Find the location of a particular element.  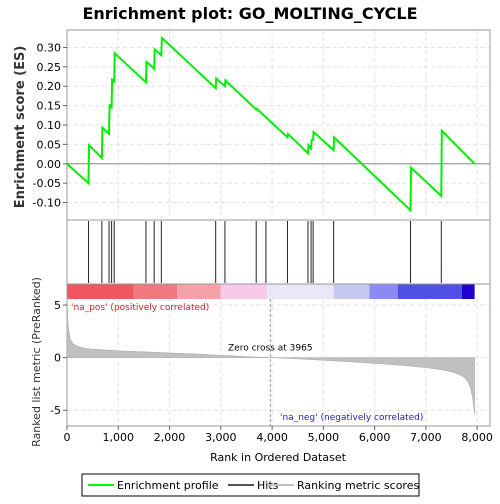

es-y-tick-label: -0.05 is located at coordinates (47, 183).